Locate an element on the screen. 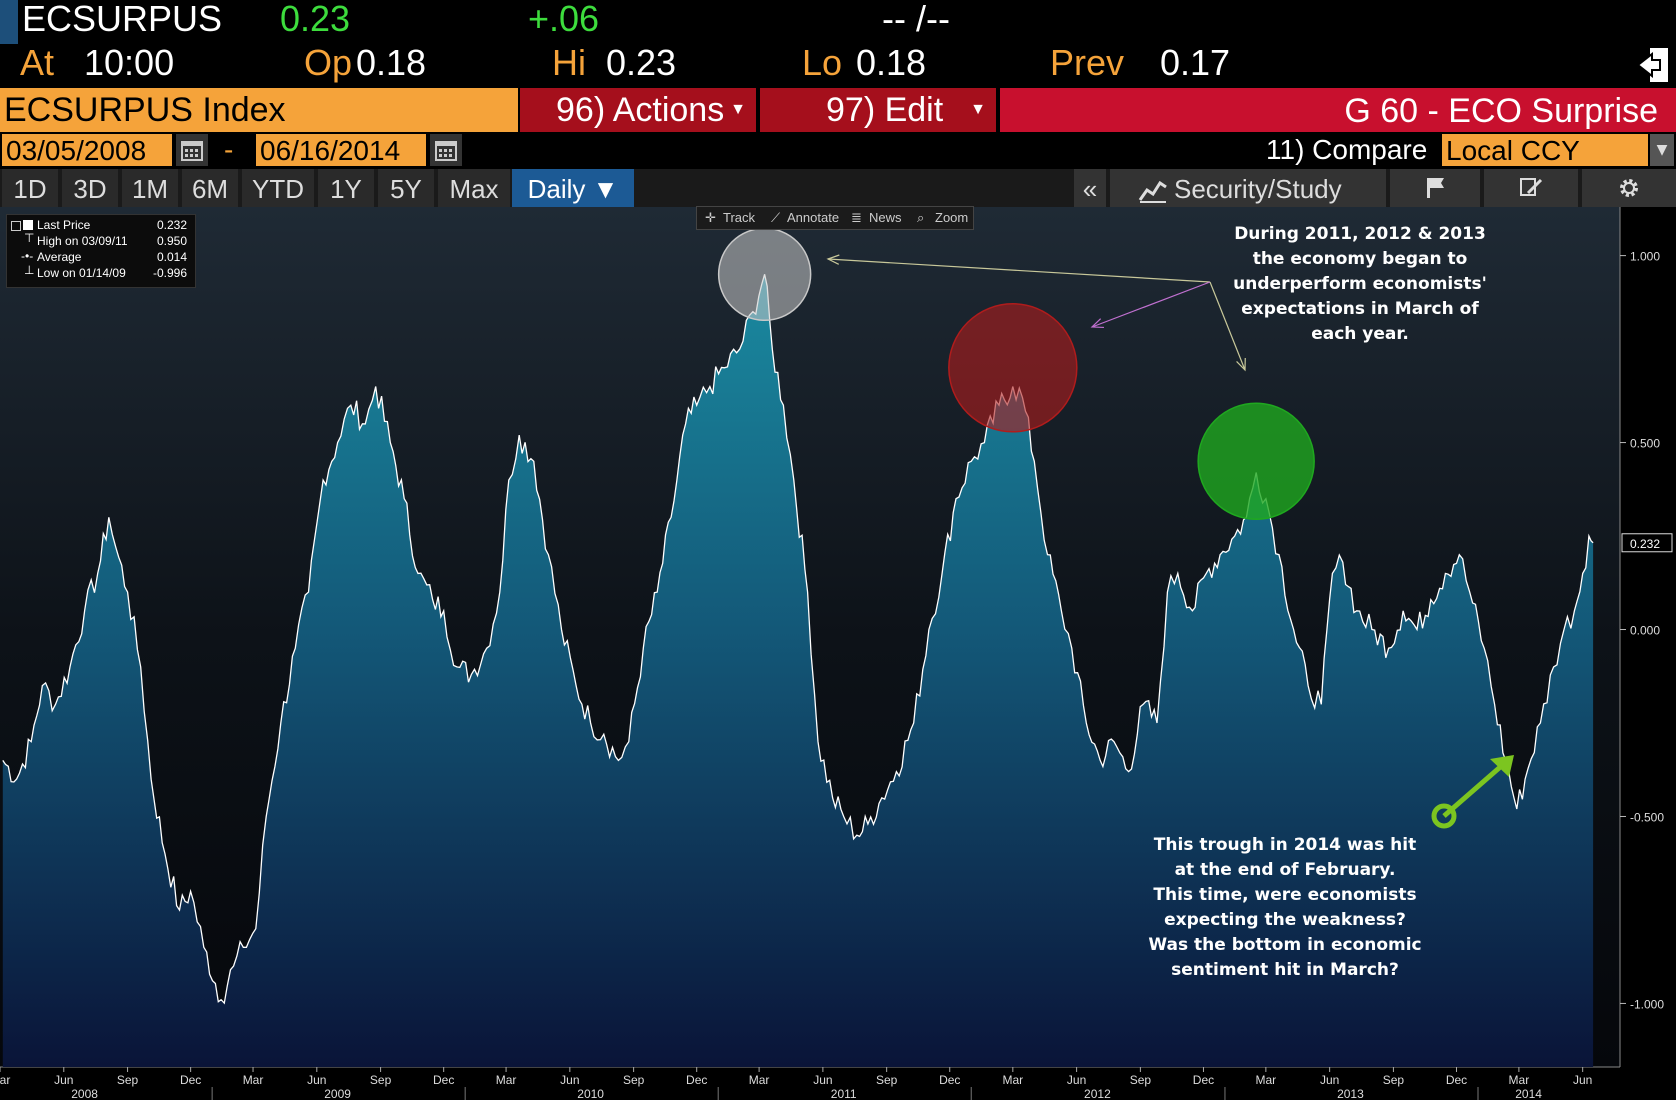 This screenshot has width=1676, height=1100. arrow-to-2011-shaft is located at coordinates (1019, 270).